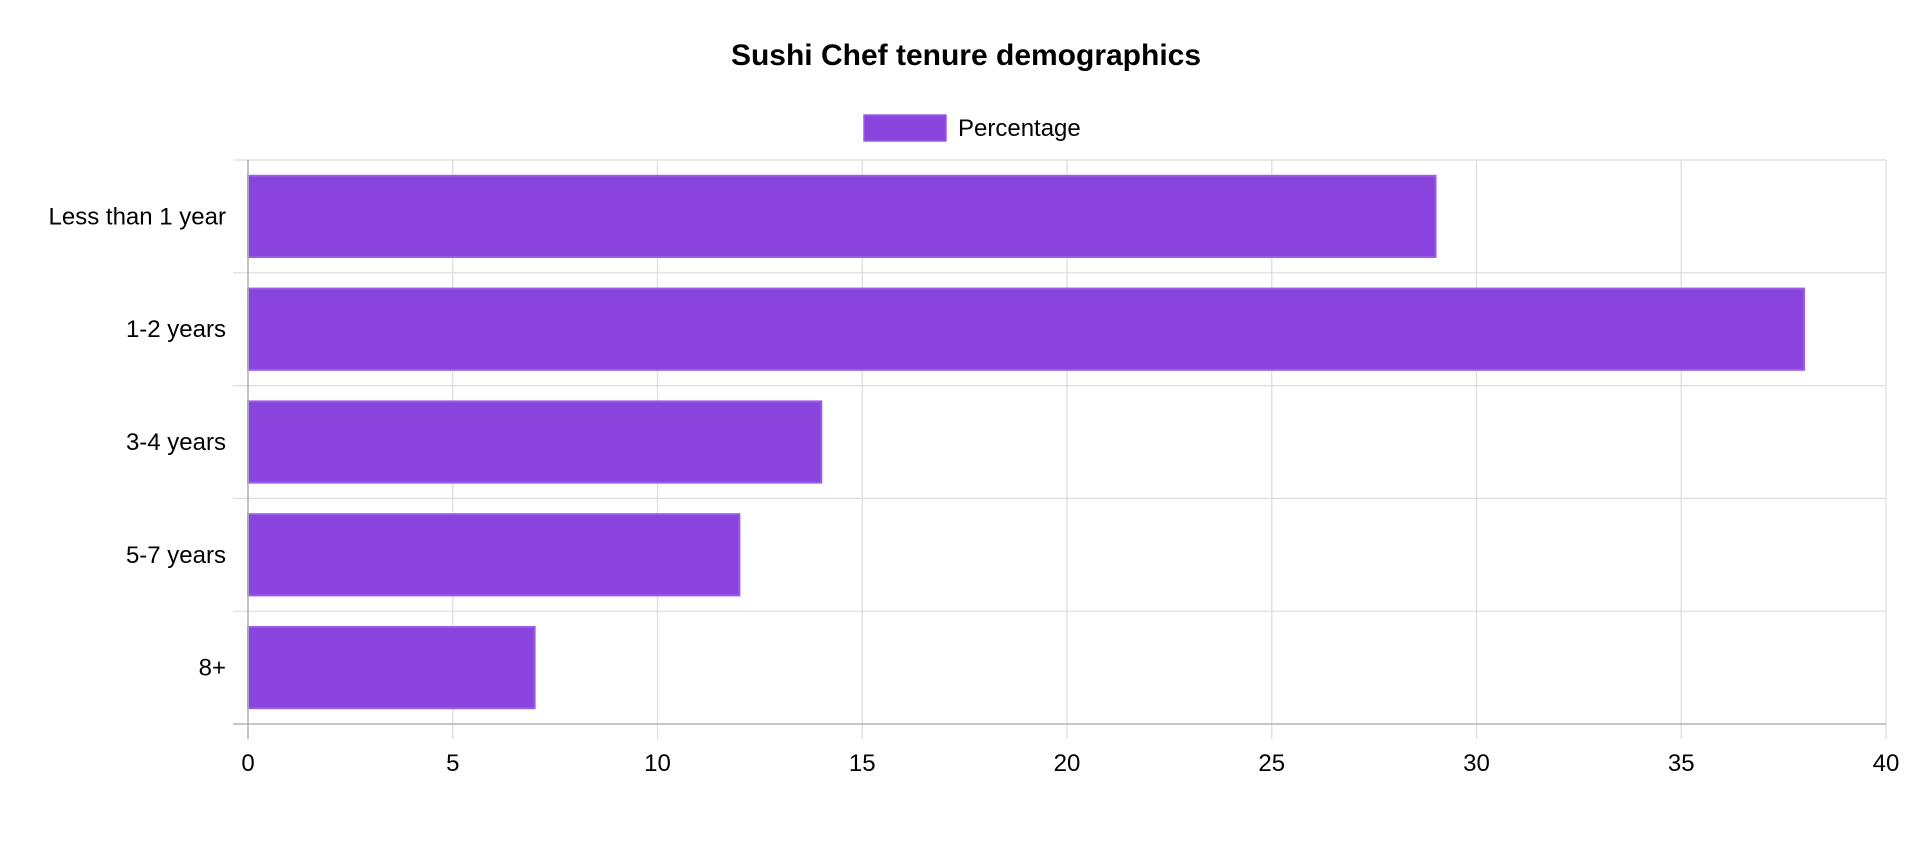  Describe the element at coordinates (137, 216) in the screenshot. I see `y-tick-label: Less than 1 year` at that location.